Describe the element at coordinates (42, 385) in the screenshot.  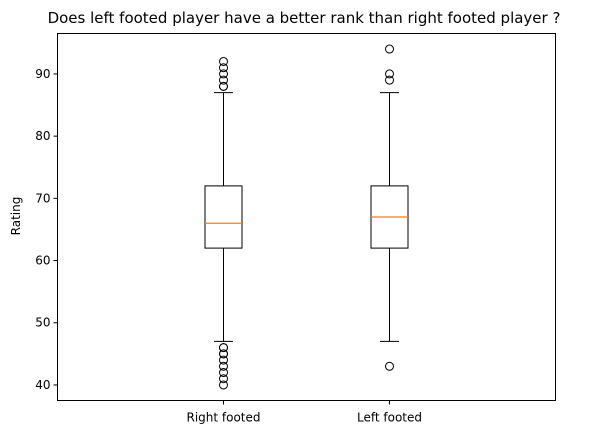
I see `y-tick-label-40: 40` at that location.